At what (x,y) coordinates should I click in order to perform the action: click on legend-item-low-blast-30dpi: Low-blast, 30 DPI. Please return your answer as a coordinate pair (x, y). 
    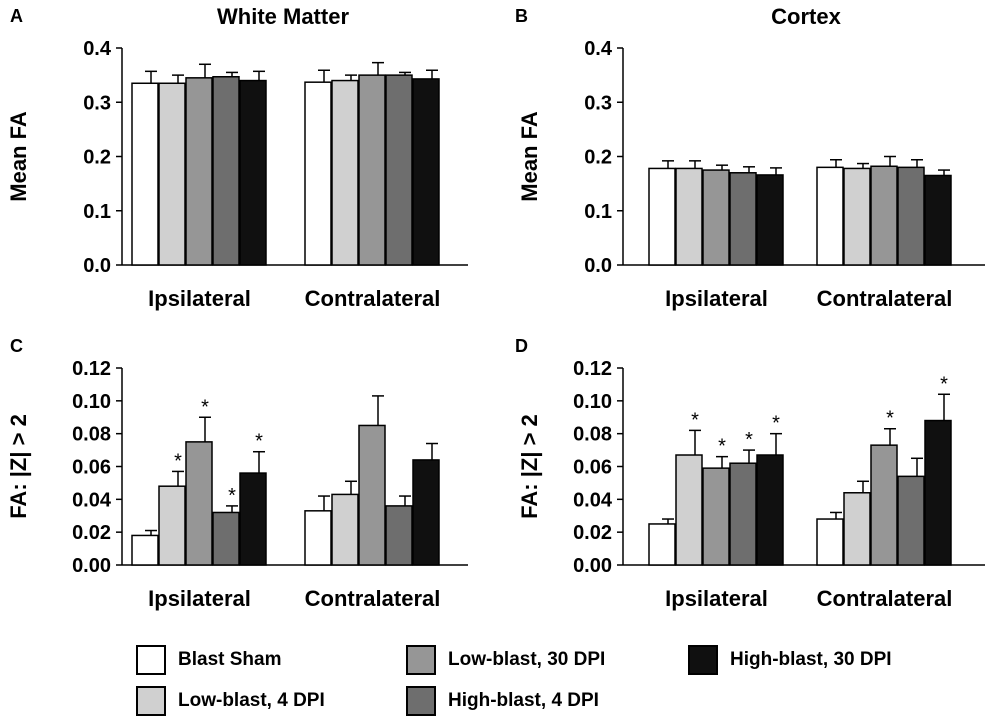
    Looking at the image, I should click on (505, 660).